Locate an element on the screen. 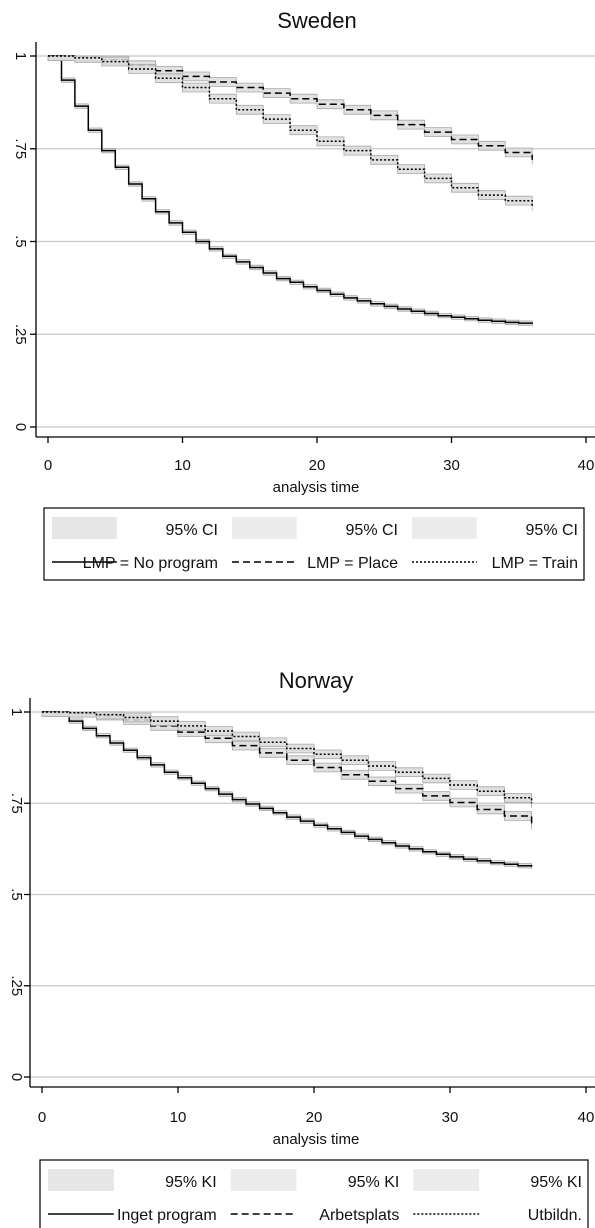  legend-label: Inget program is located at coordinates (167, 1215).